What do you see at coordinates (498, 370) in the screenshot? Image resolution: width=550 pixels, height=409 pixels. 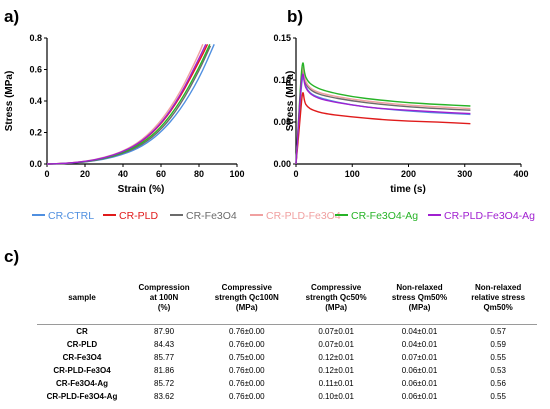 I see `table-cell: 0.53` at bounding box center [498, 370].